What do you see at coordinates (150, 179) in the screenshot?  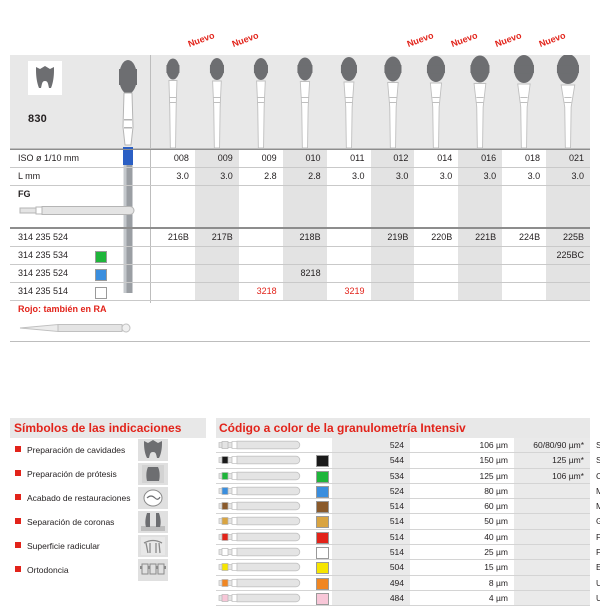 I see `column-separator` at bounding box center [150, 179].